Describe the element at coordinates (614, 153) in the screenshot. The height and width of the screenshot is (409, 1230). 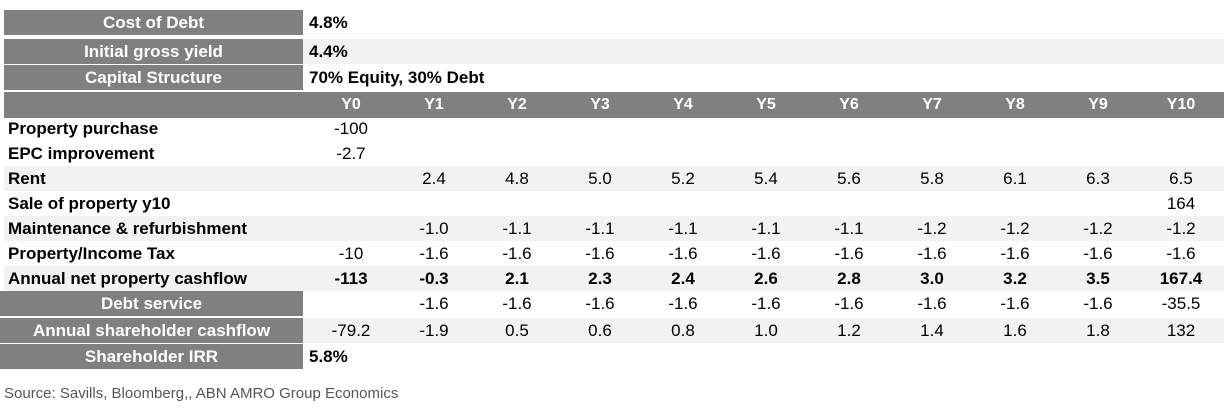
I see `table-row-epc-improvement: EPC improvement -2.7` at that location.